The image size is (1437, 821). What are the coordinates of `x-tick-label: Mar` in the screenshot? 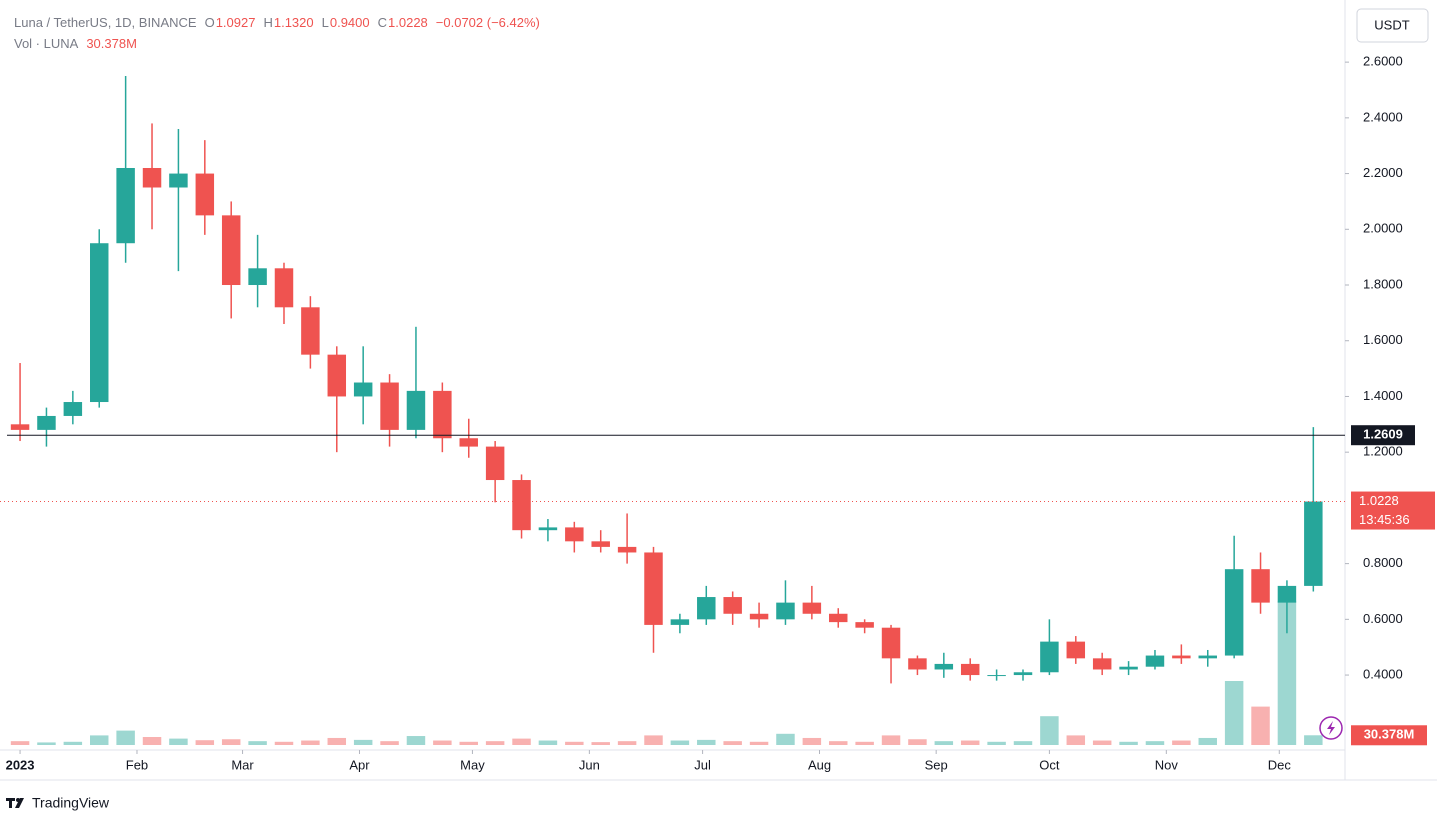 It's located at (242, 764).